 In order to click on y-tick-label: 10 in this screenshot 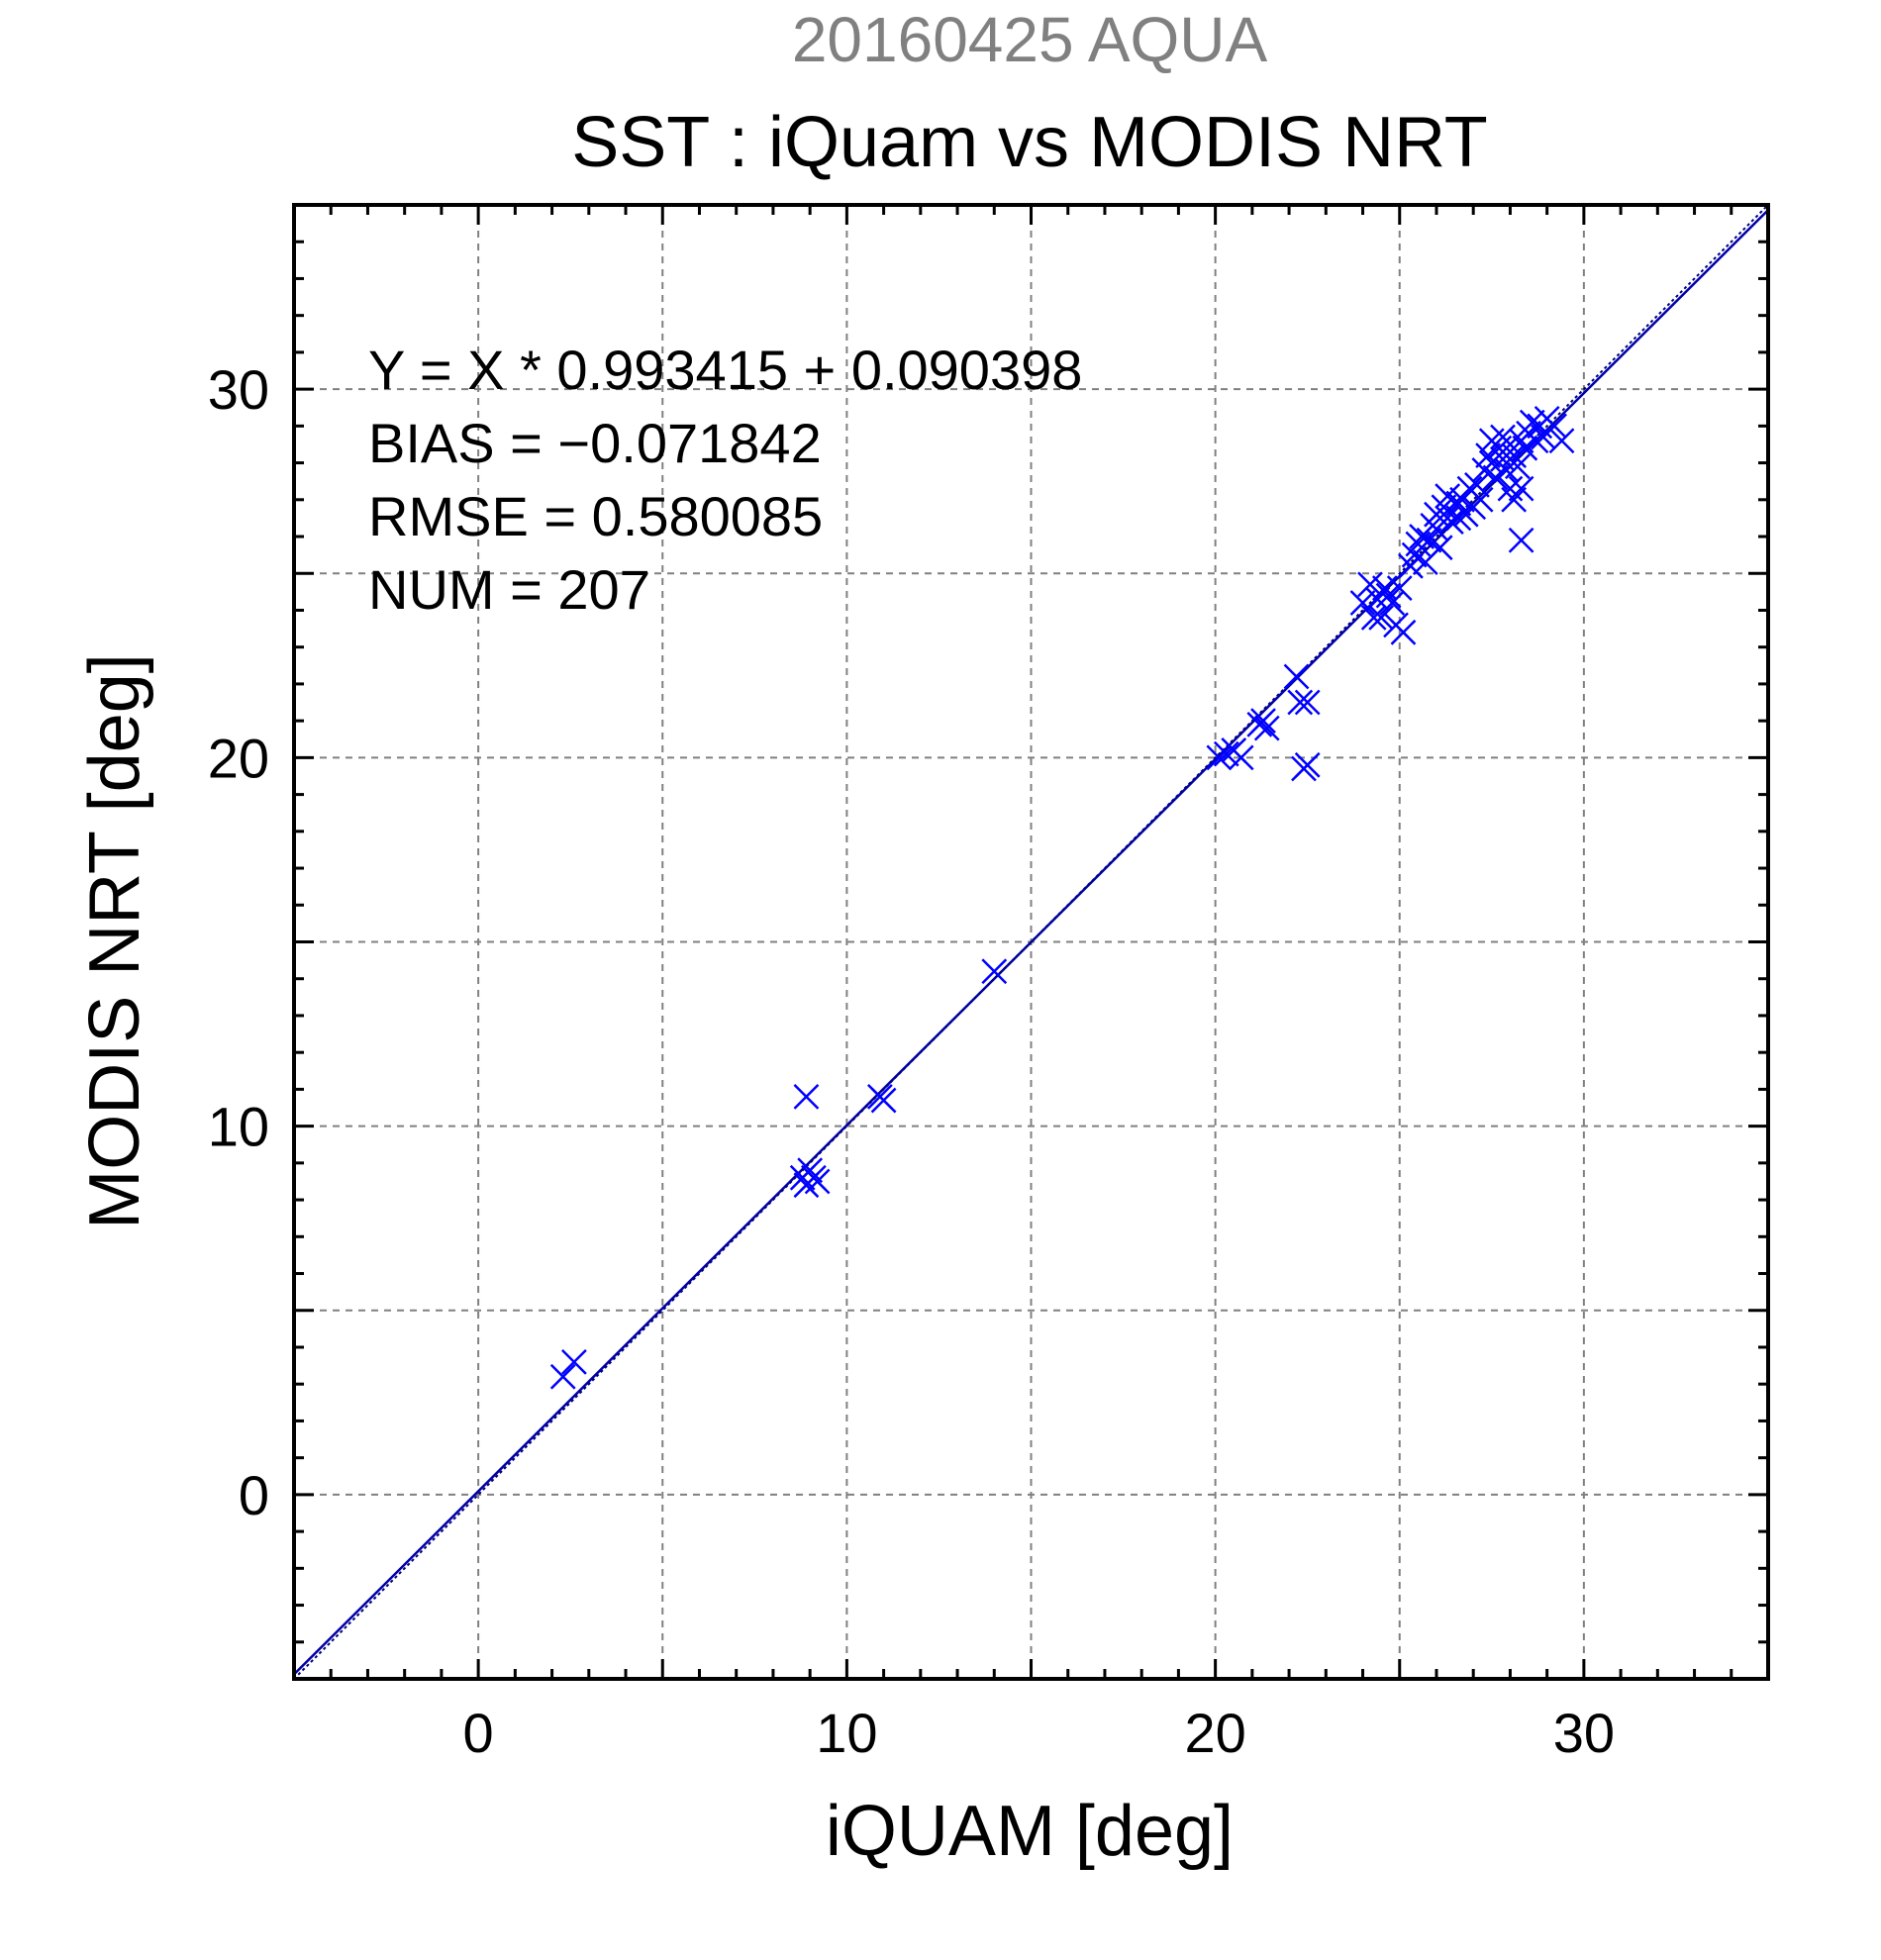, I will do `click(239, 1127)`.